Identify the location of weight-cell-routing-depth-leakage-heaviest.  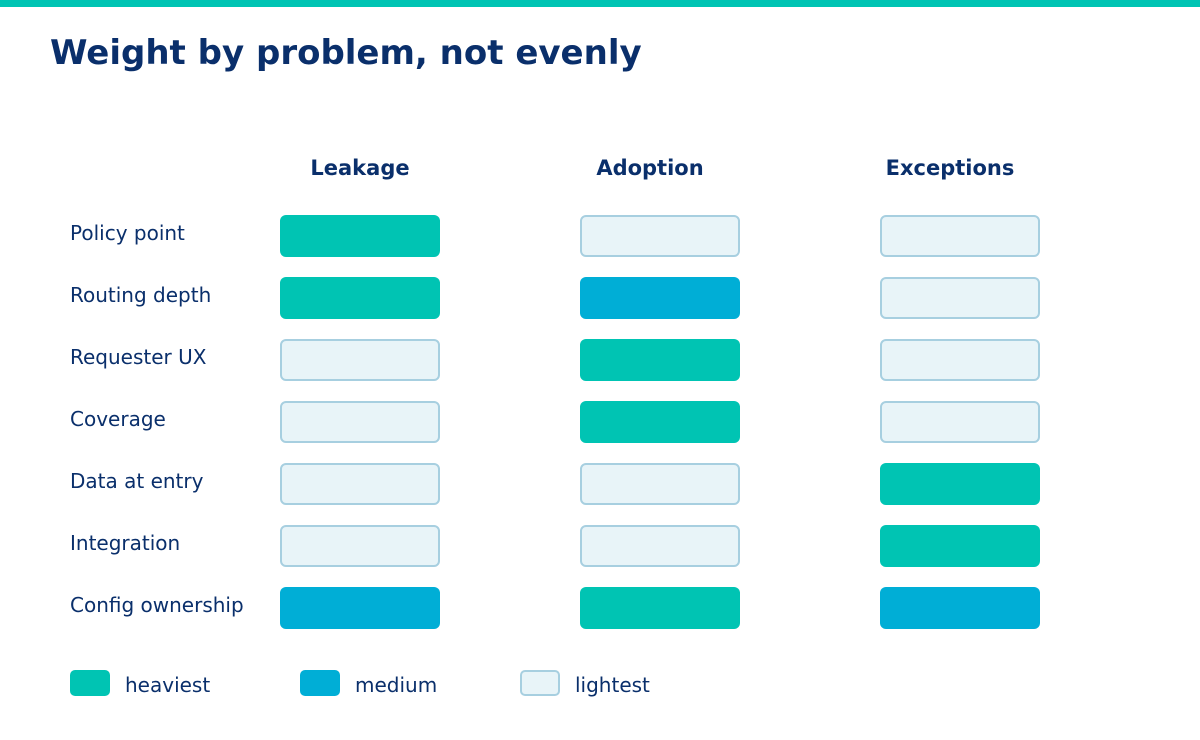
(360, 298).